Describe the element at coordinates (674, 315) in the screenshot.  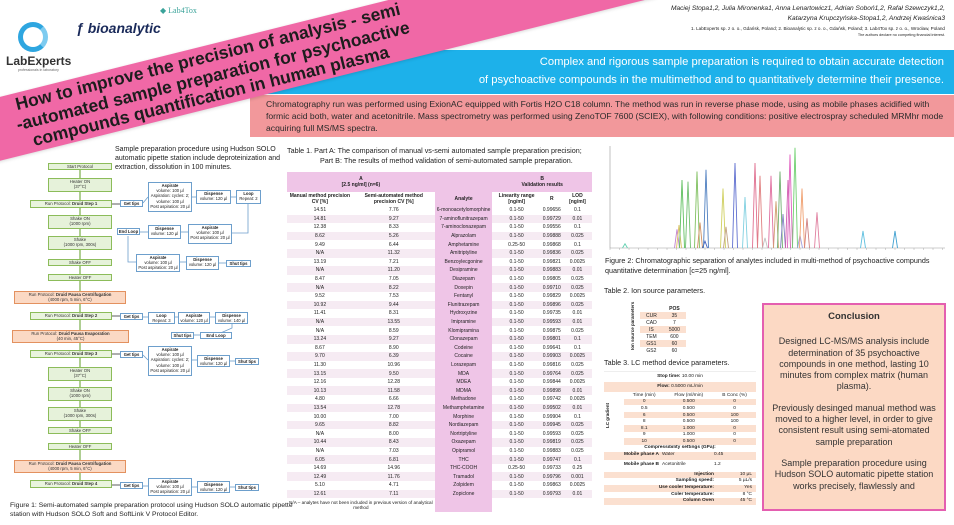
I see `table-cell: 35` at that location.